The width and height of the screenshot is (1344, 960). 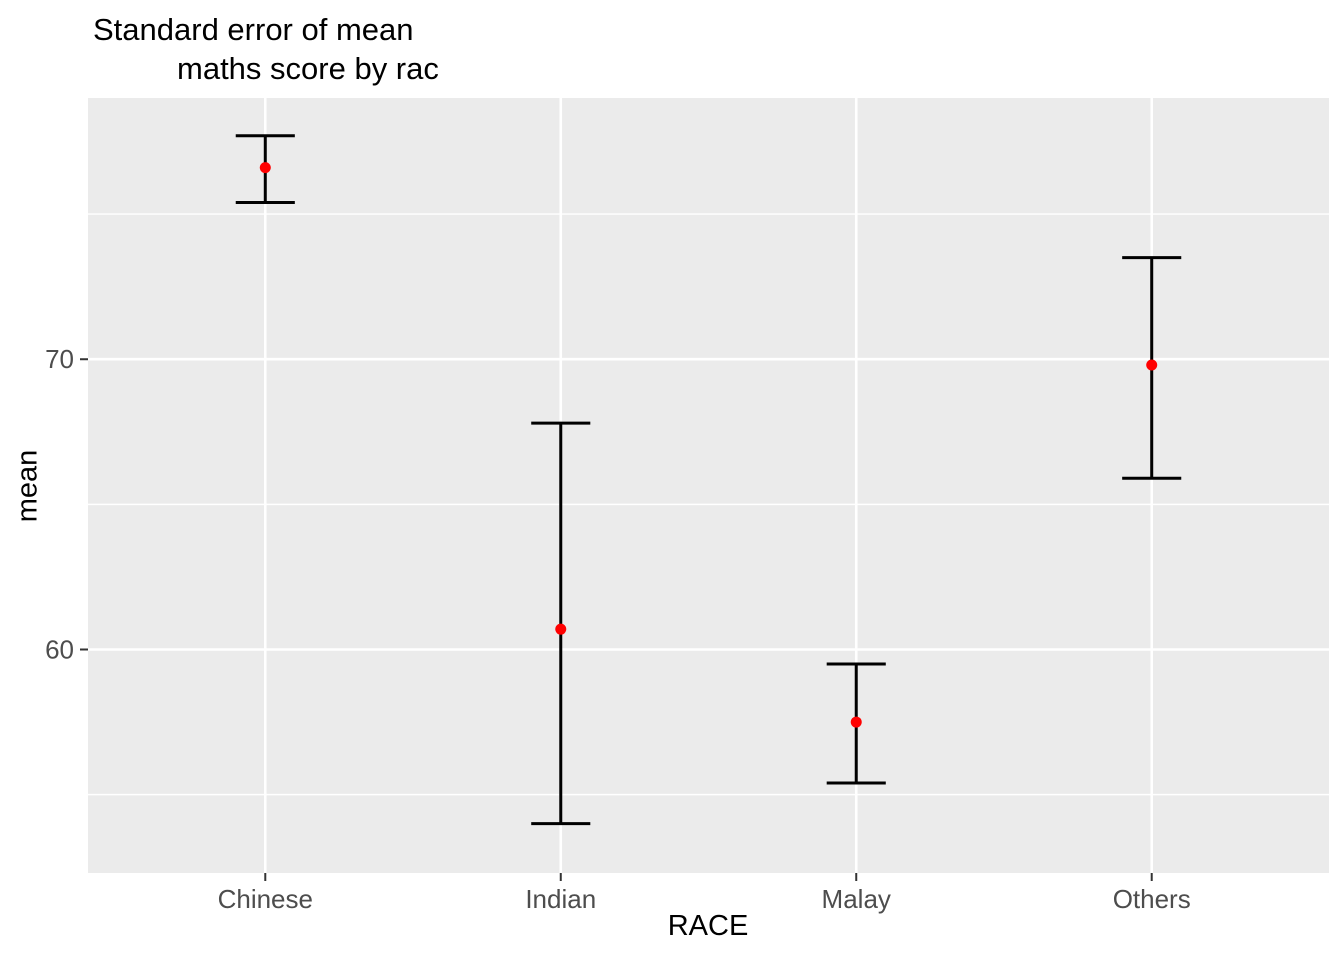 I want to click on y-axis-title: mean, so click(x=27, y=486).